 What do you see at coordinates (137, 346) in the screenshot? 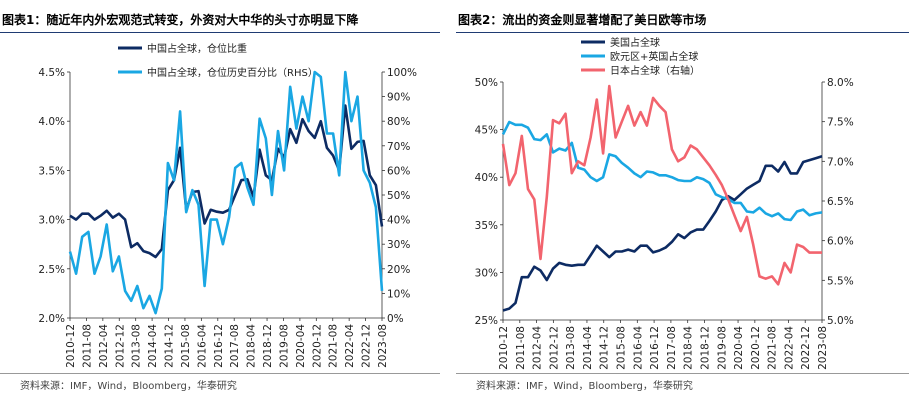
I see `left-x-tick-label: 2013-08` at bounding box center [137, 346].